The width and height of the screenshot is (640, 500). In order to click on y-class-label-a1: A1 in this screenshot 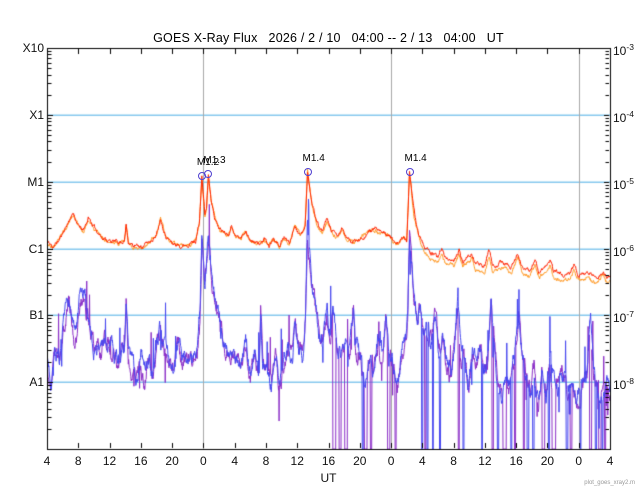, I will do `click(36, 382)`.